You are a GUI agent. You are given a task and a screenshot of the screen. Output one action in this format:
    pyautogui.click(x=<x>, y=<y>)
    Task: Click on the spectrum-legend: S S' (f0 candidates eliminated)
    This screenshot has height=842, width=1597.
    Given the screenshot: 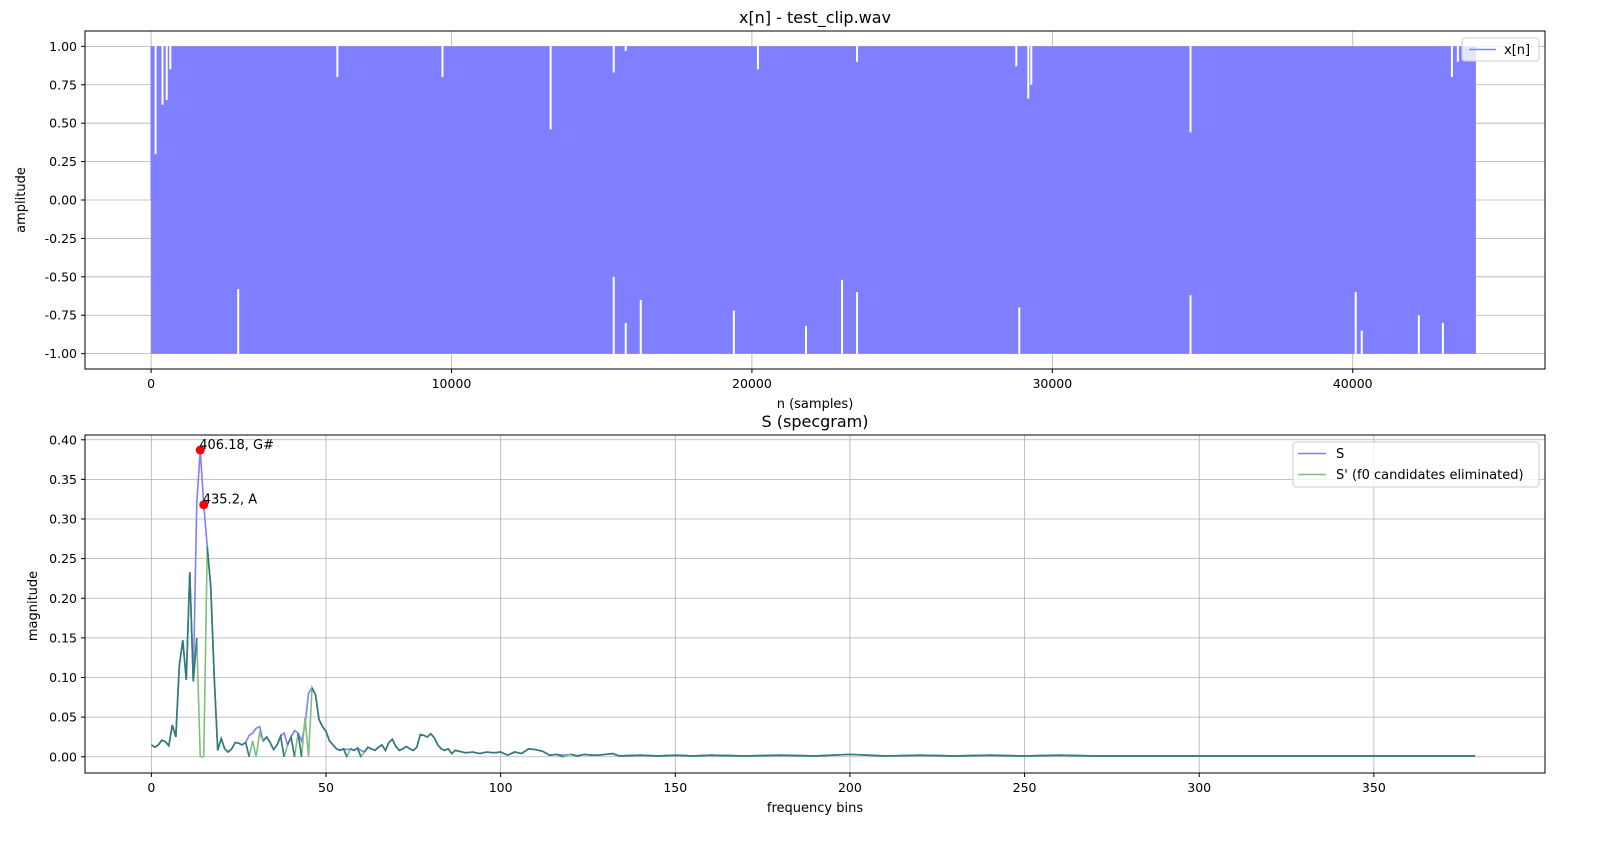 What is the action you would take?
    pyautogui.click(x=1416, y=464)
    